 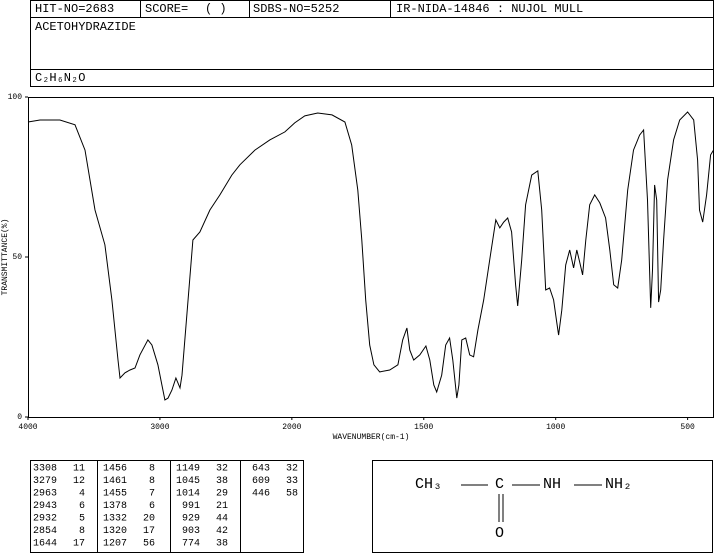 I want to click on x-tick-label: 2000, so click(x=291, y=427).